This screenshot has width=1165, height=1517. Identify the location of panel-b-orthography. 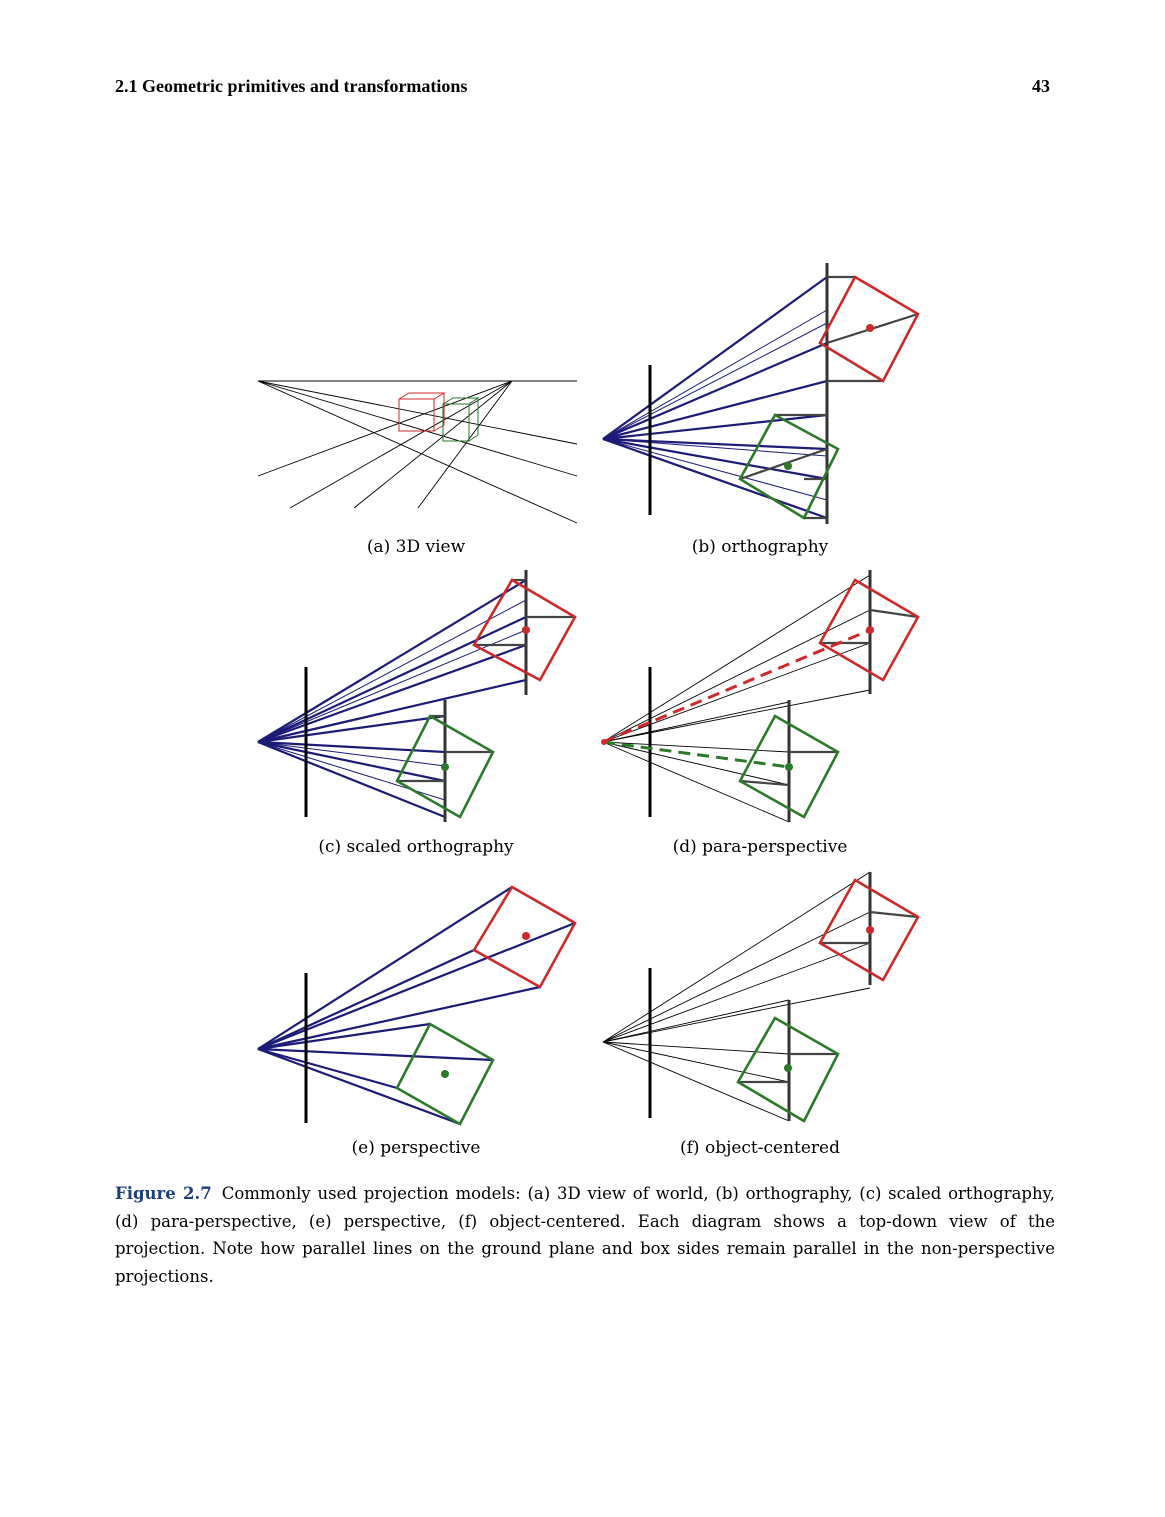
(761, 393).